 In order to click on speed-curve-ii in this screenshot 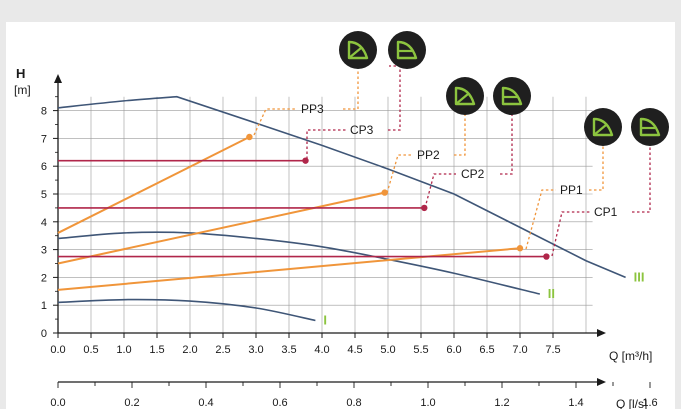, I will do `click(298, 263)`.